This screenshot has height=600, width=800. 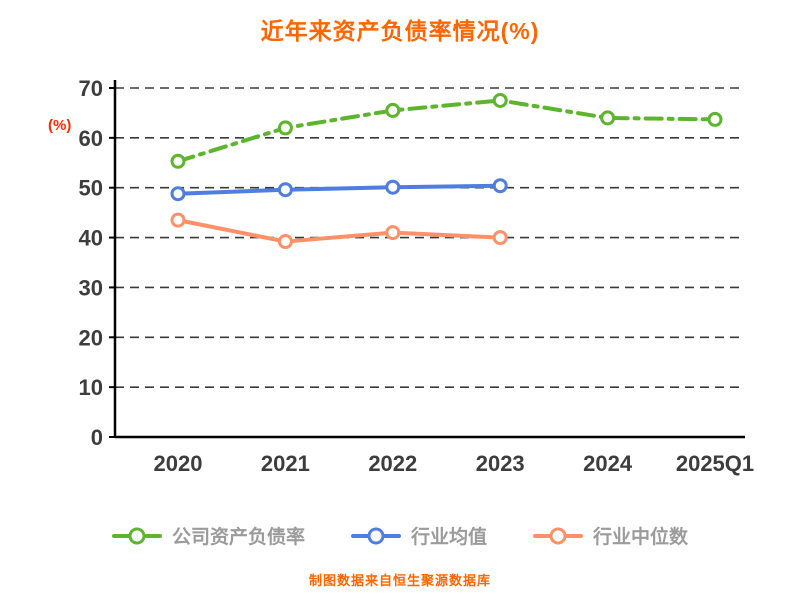 I want to click on legend-item-industry-median: 行业中位数, so click(x=610, y=535).